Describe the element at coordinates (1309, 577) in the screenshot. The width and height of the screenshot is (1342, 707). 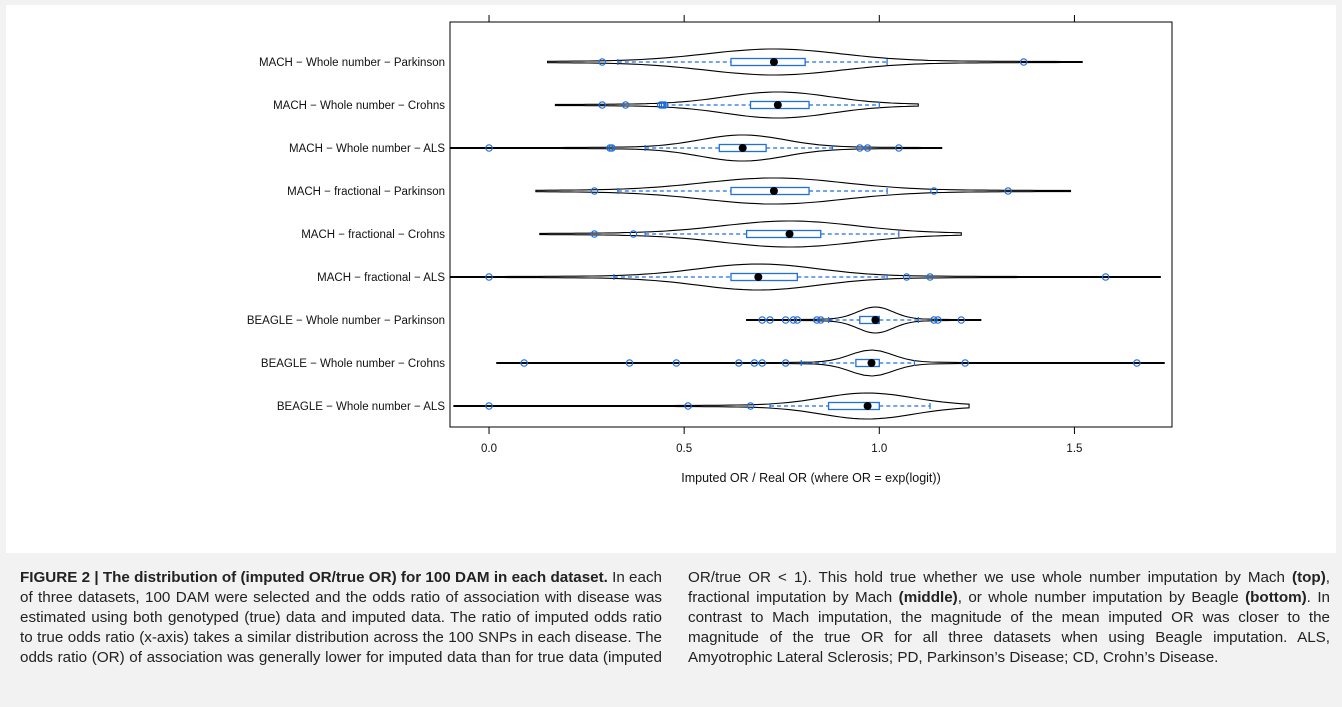
I see `caption-top: (top)` at that location.